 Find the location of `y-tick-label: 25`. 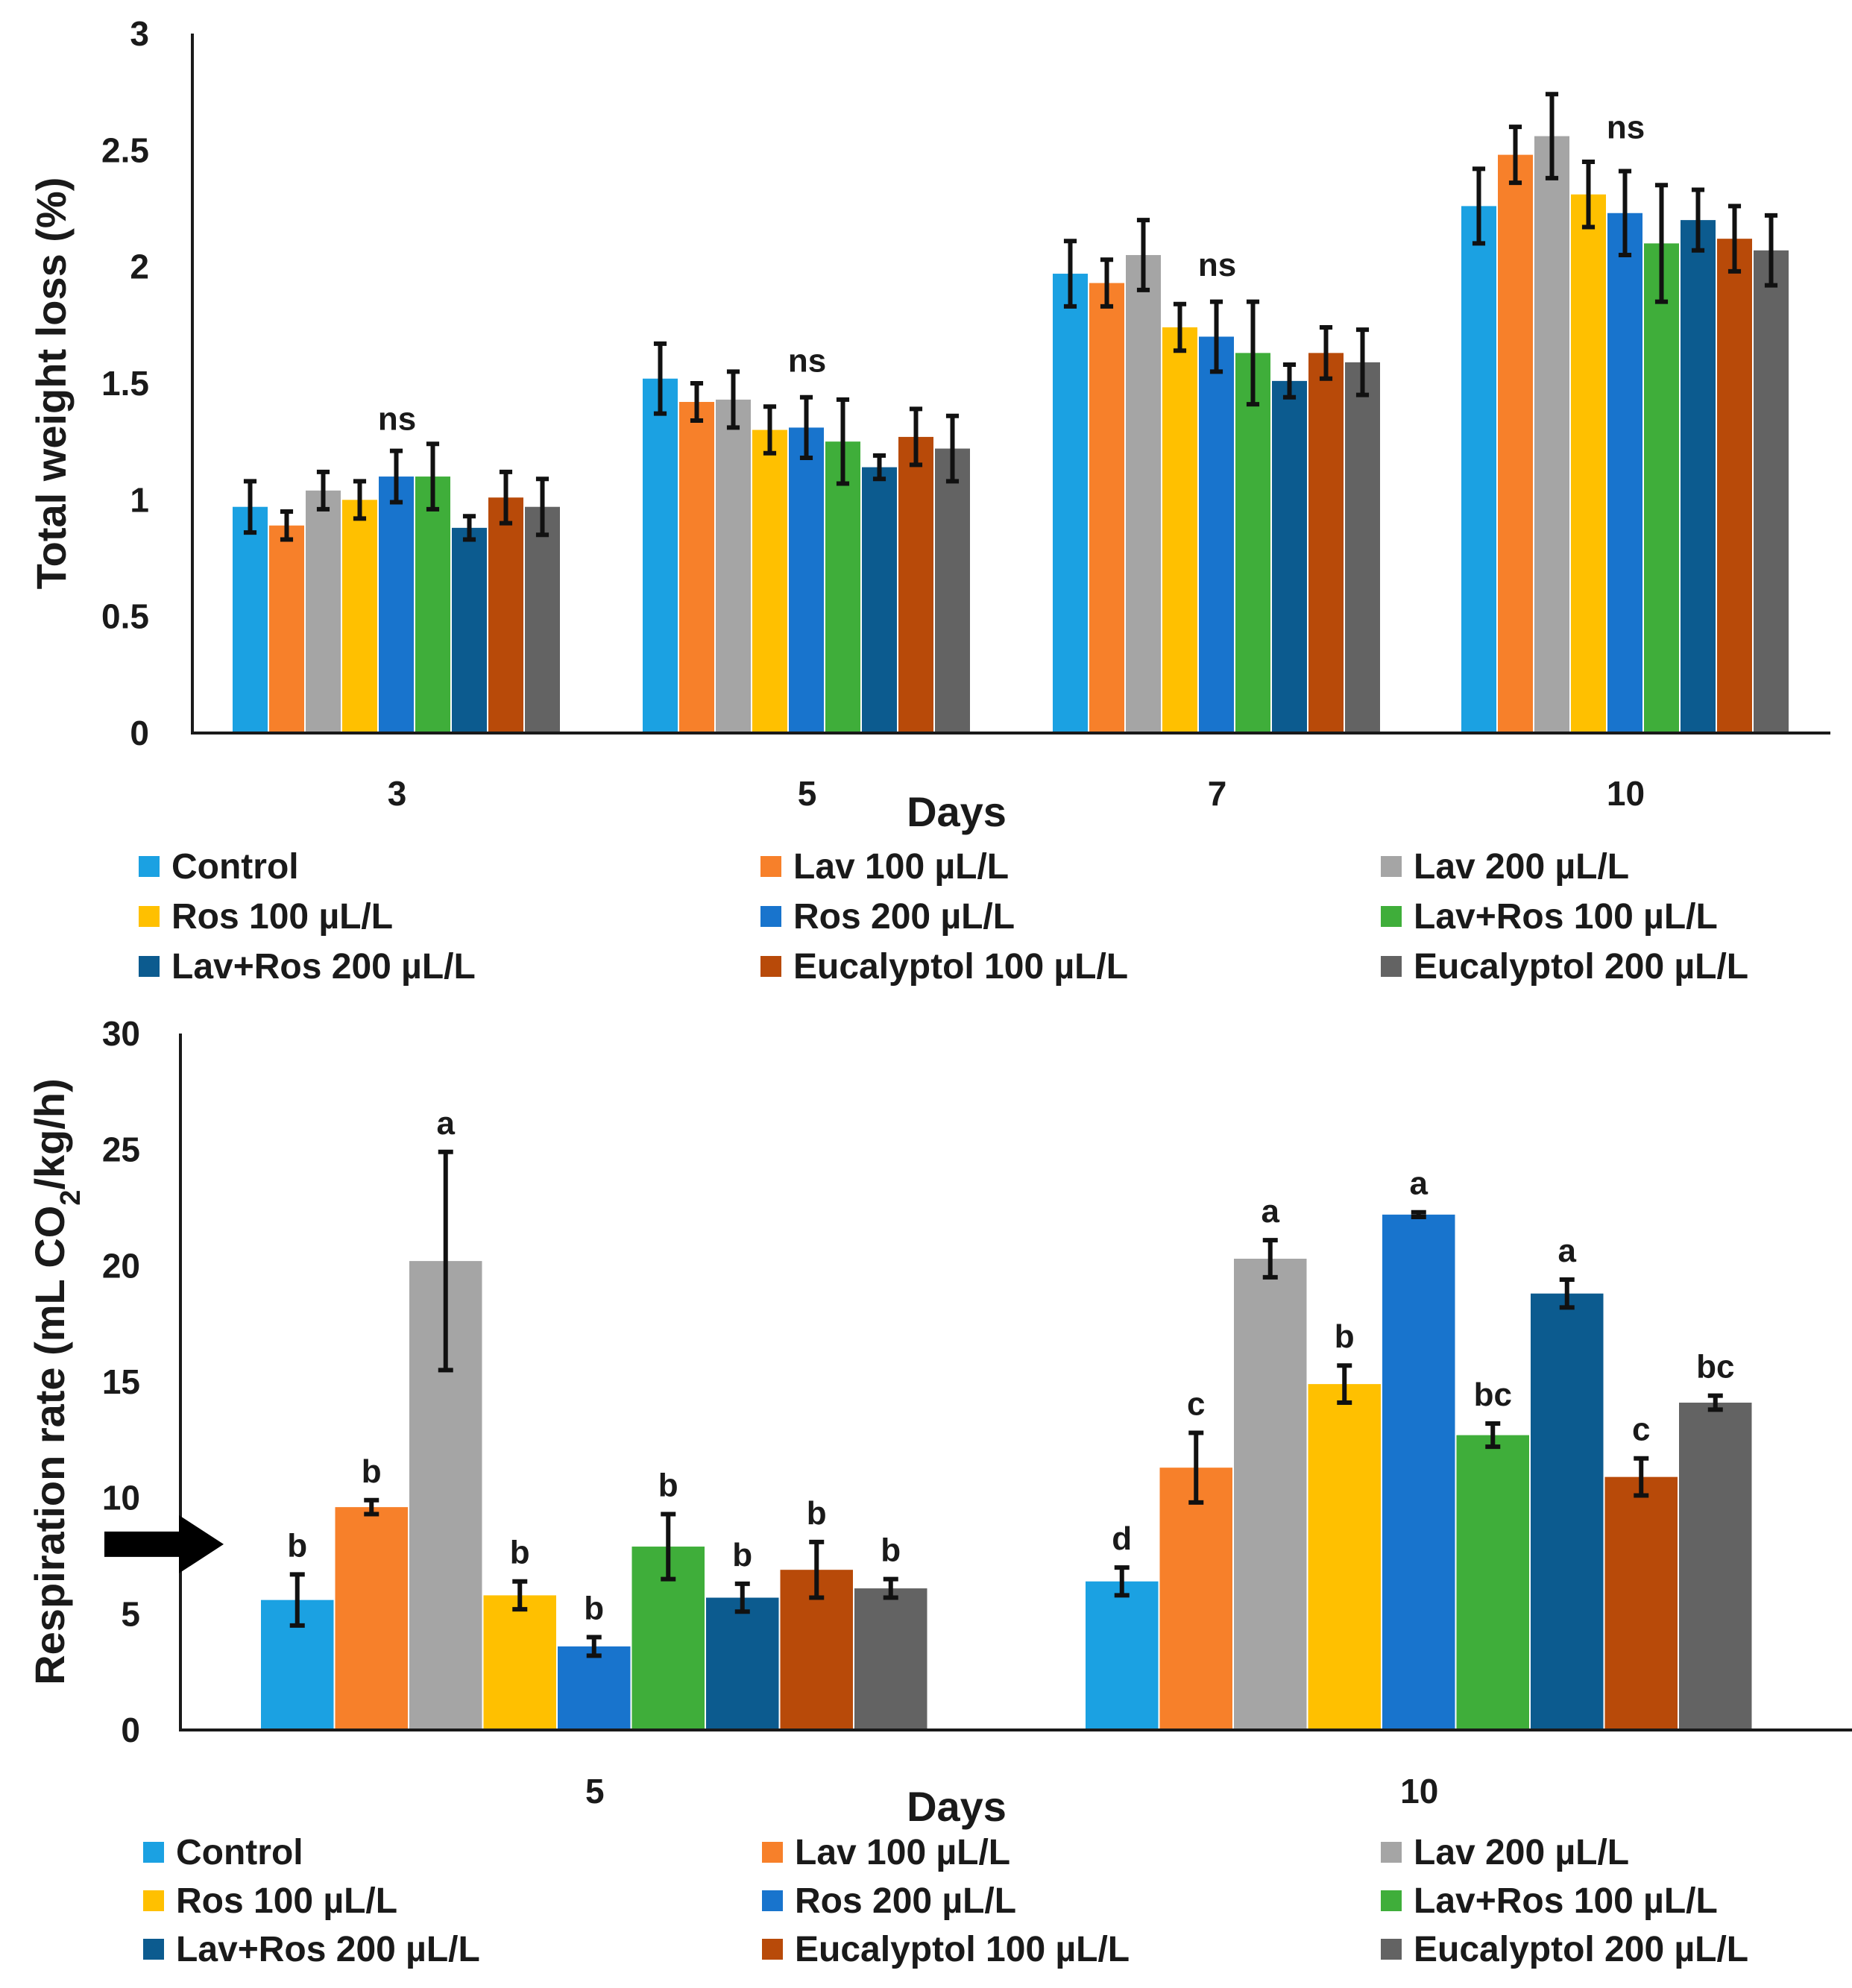

y-tick-label: 25 is located at coordinates (121, 1149).